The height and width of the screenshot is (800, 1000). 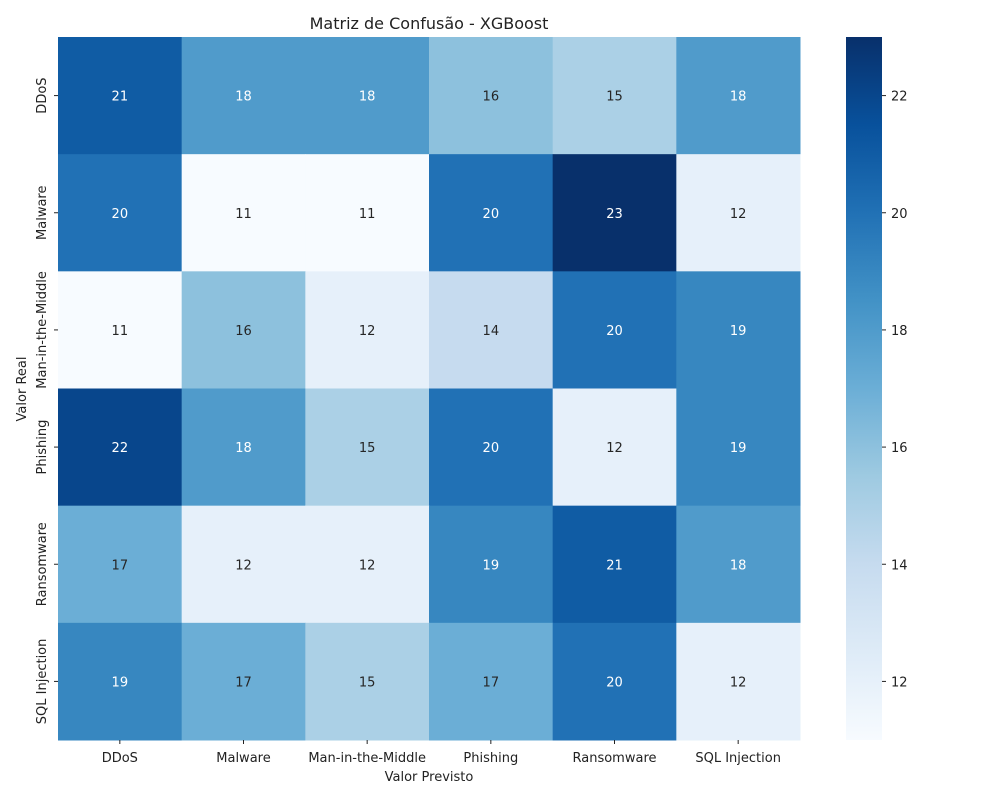 I want to click on x-tick-label: SQL Injection, so click(x=738, y=758).